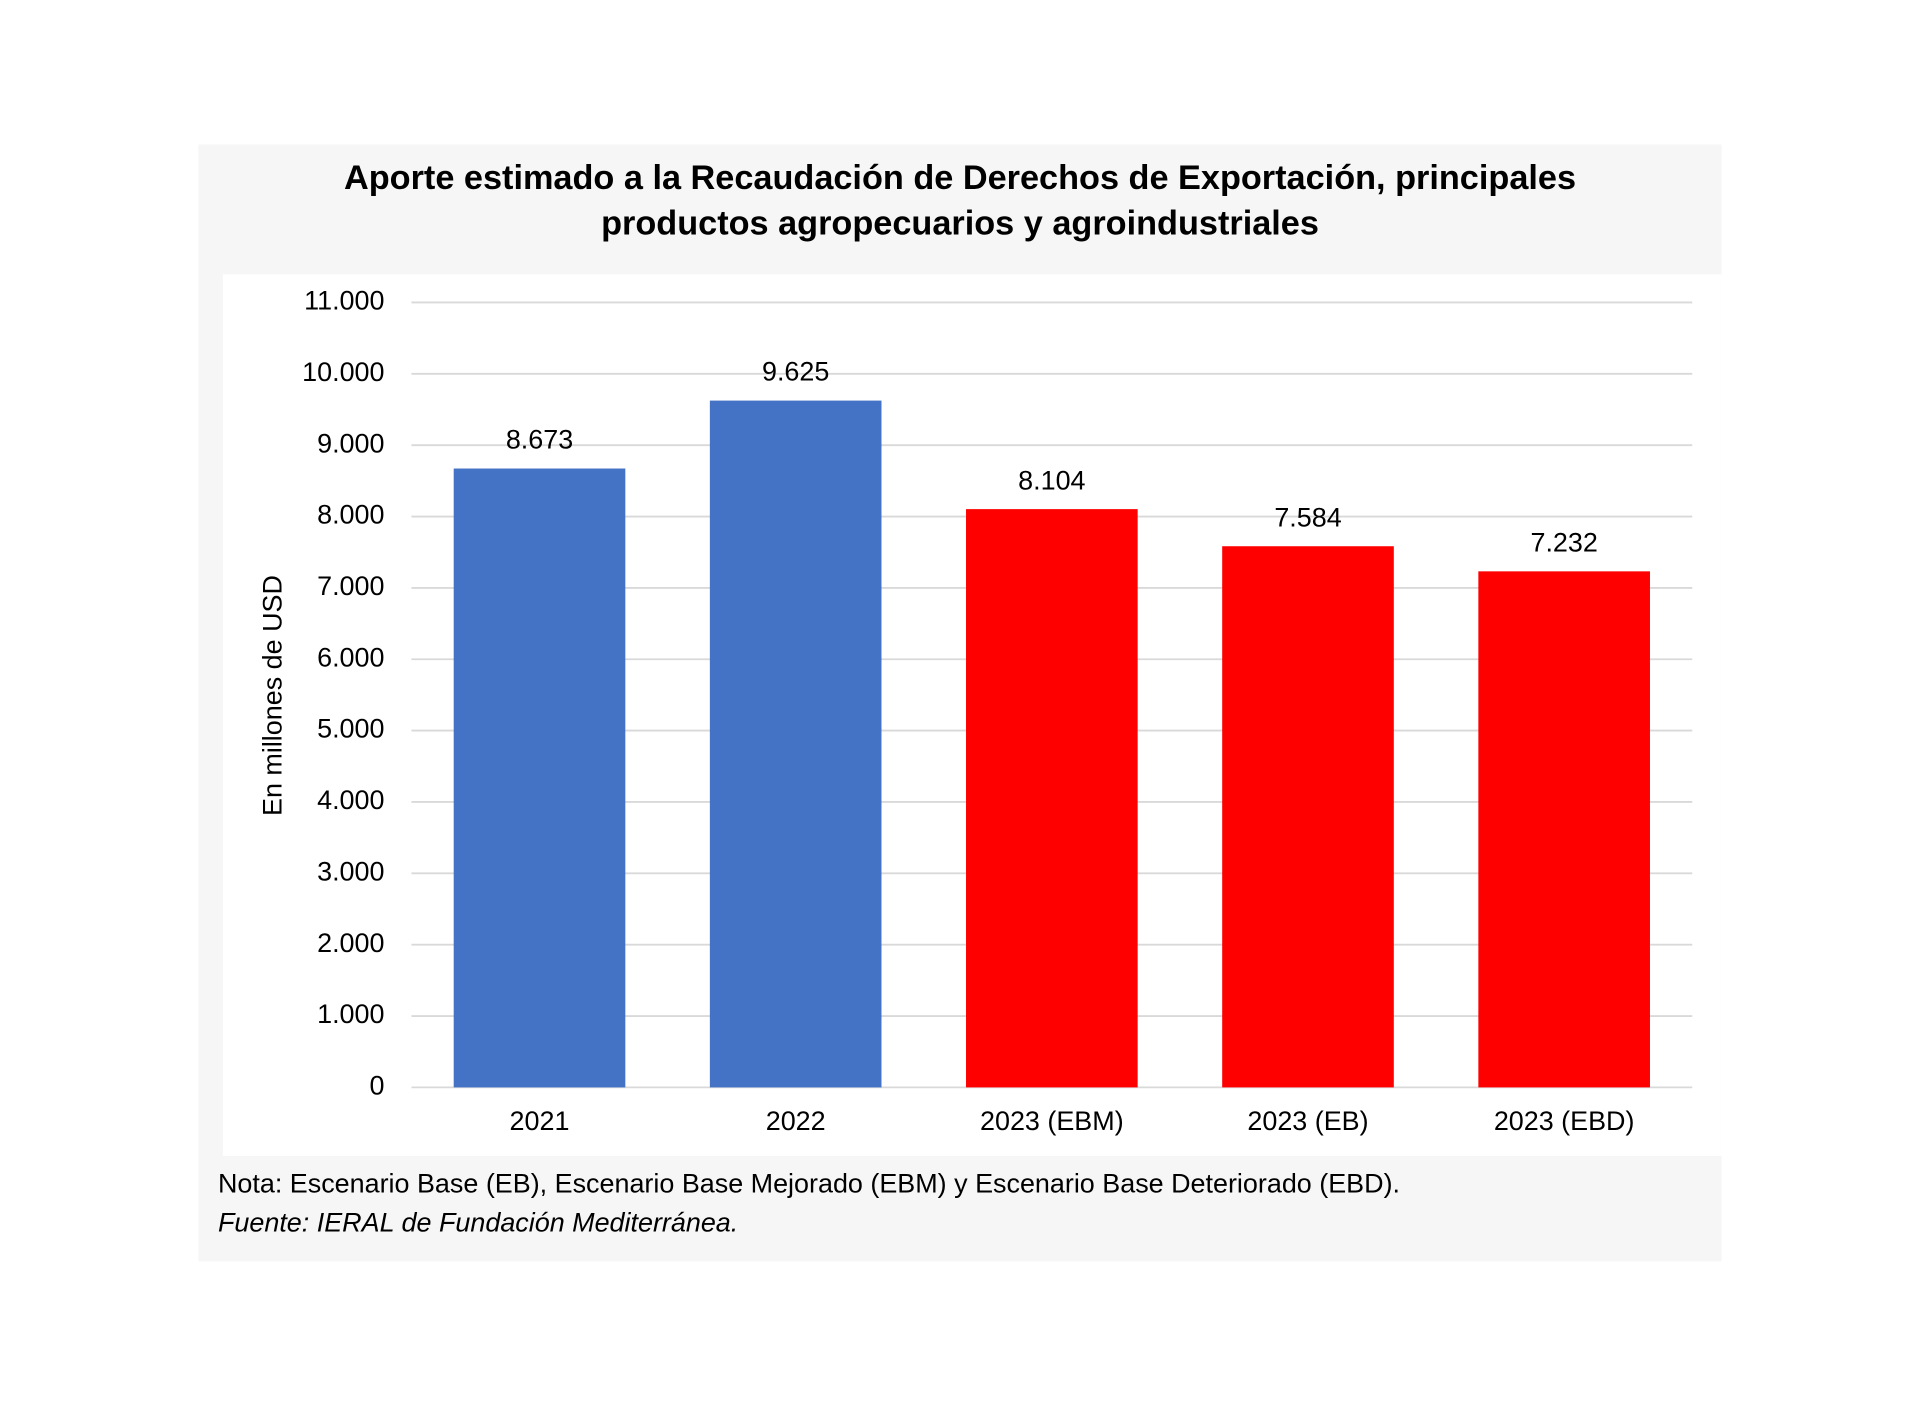 This screenshot has width=1920, height=1407. Describe the element at coordinates (1307, 1121) in the screenshot. I see `x-tick-label: 2023 (EB)` at that location.